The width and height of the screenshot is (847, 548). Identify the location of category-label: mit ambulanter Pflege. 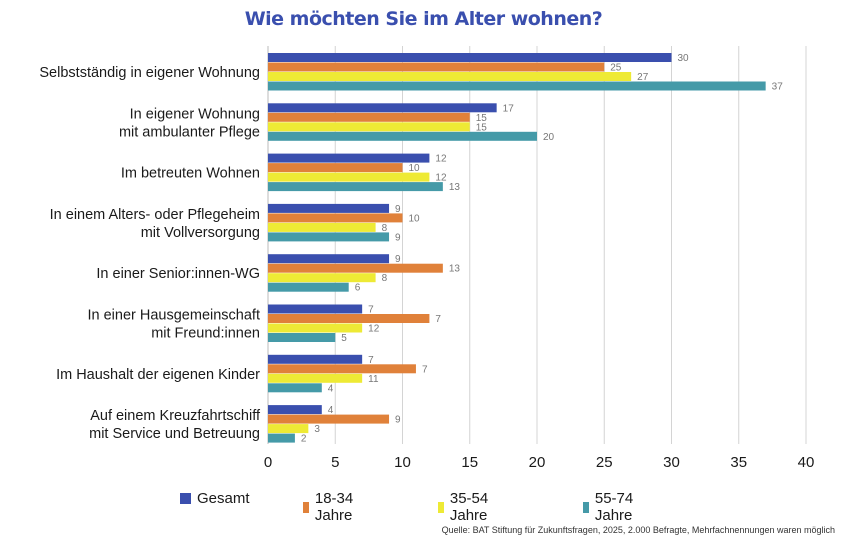
(189, 132).